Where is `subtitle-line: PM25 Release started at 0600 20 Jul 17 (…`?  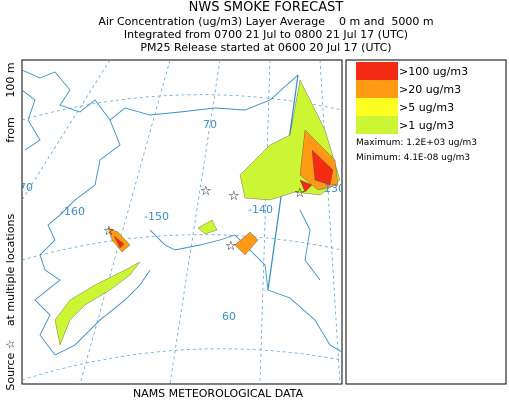
subtitle-line: PM25 Release started at 0600 20 Jul 17 (… is located at coordinates (265, 47).